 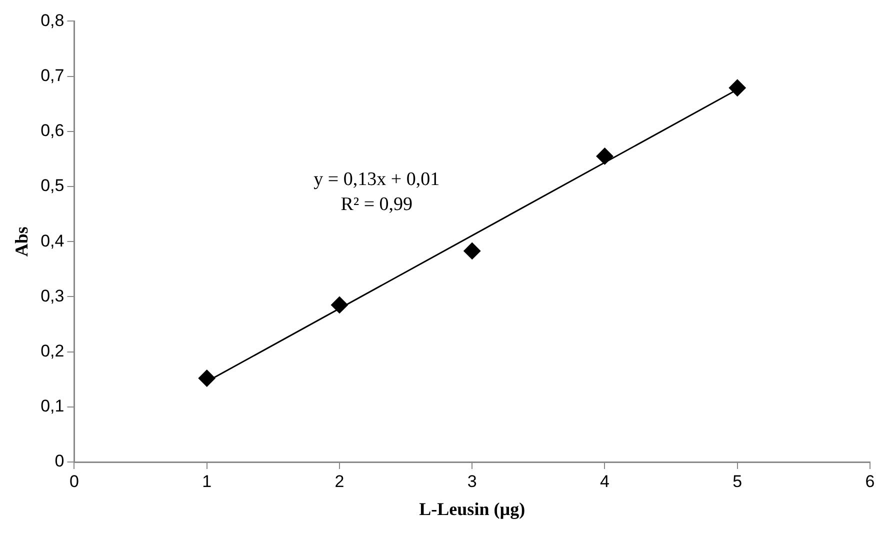 I want to click on x-tick-label: 4, so click(x=605, y=481).